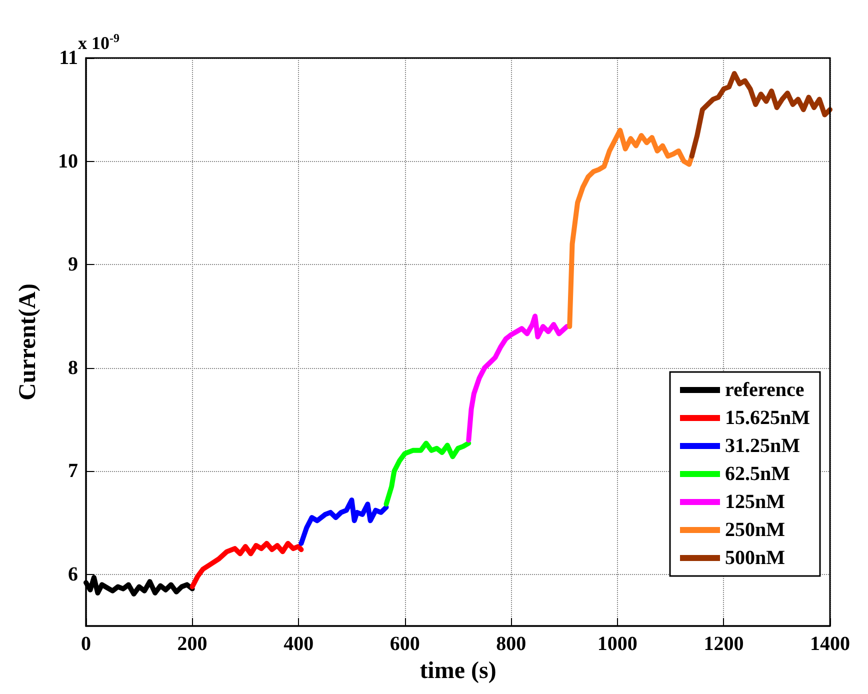 This screenshot has width=868, height=694. I want to click on x-tick-label: 1000, so click(617, 644).